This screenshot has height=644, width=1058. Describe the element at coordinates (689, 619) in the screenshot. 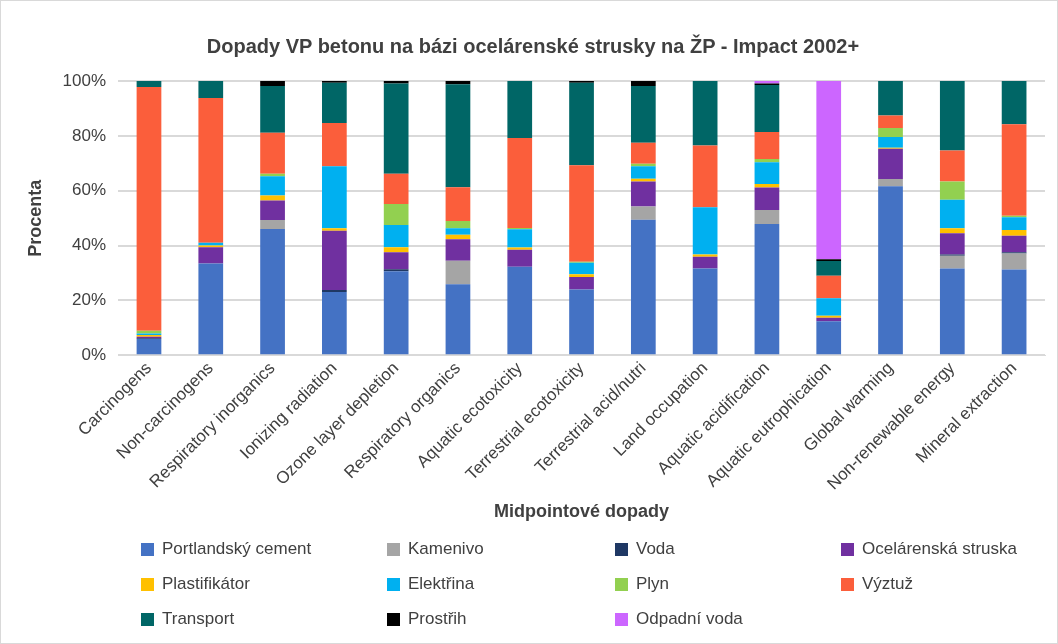

I see `legend-label: Odpadní voda` at that location.